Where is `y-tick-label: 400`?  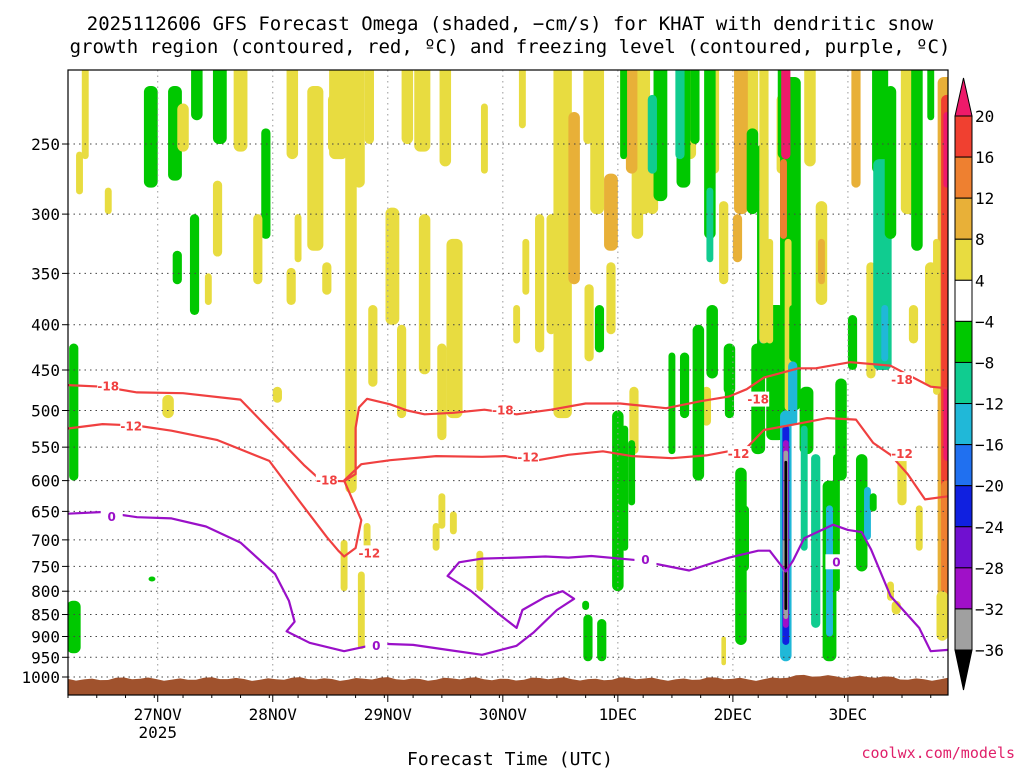 y-tick-label: 400 is located at coordinates (45, 325).